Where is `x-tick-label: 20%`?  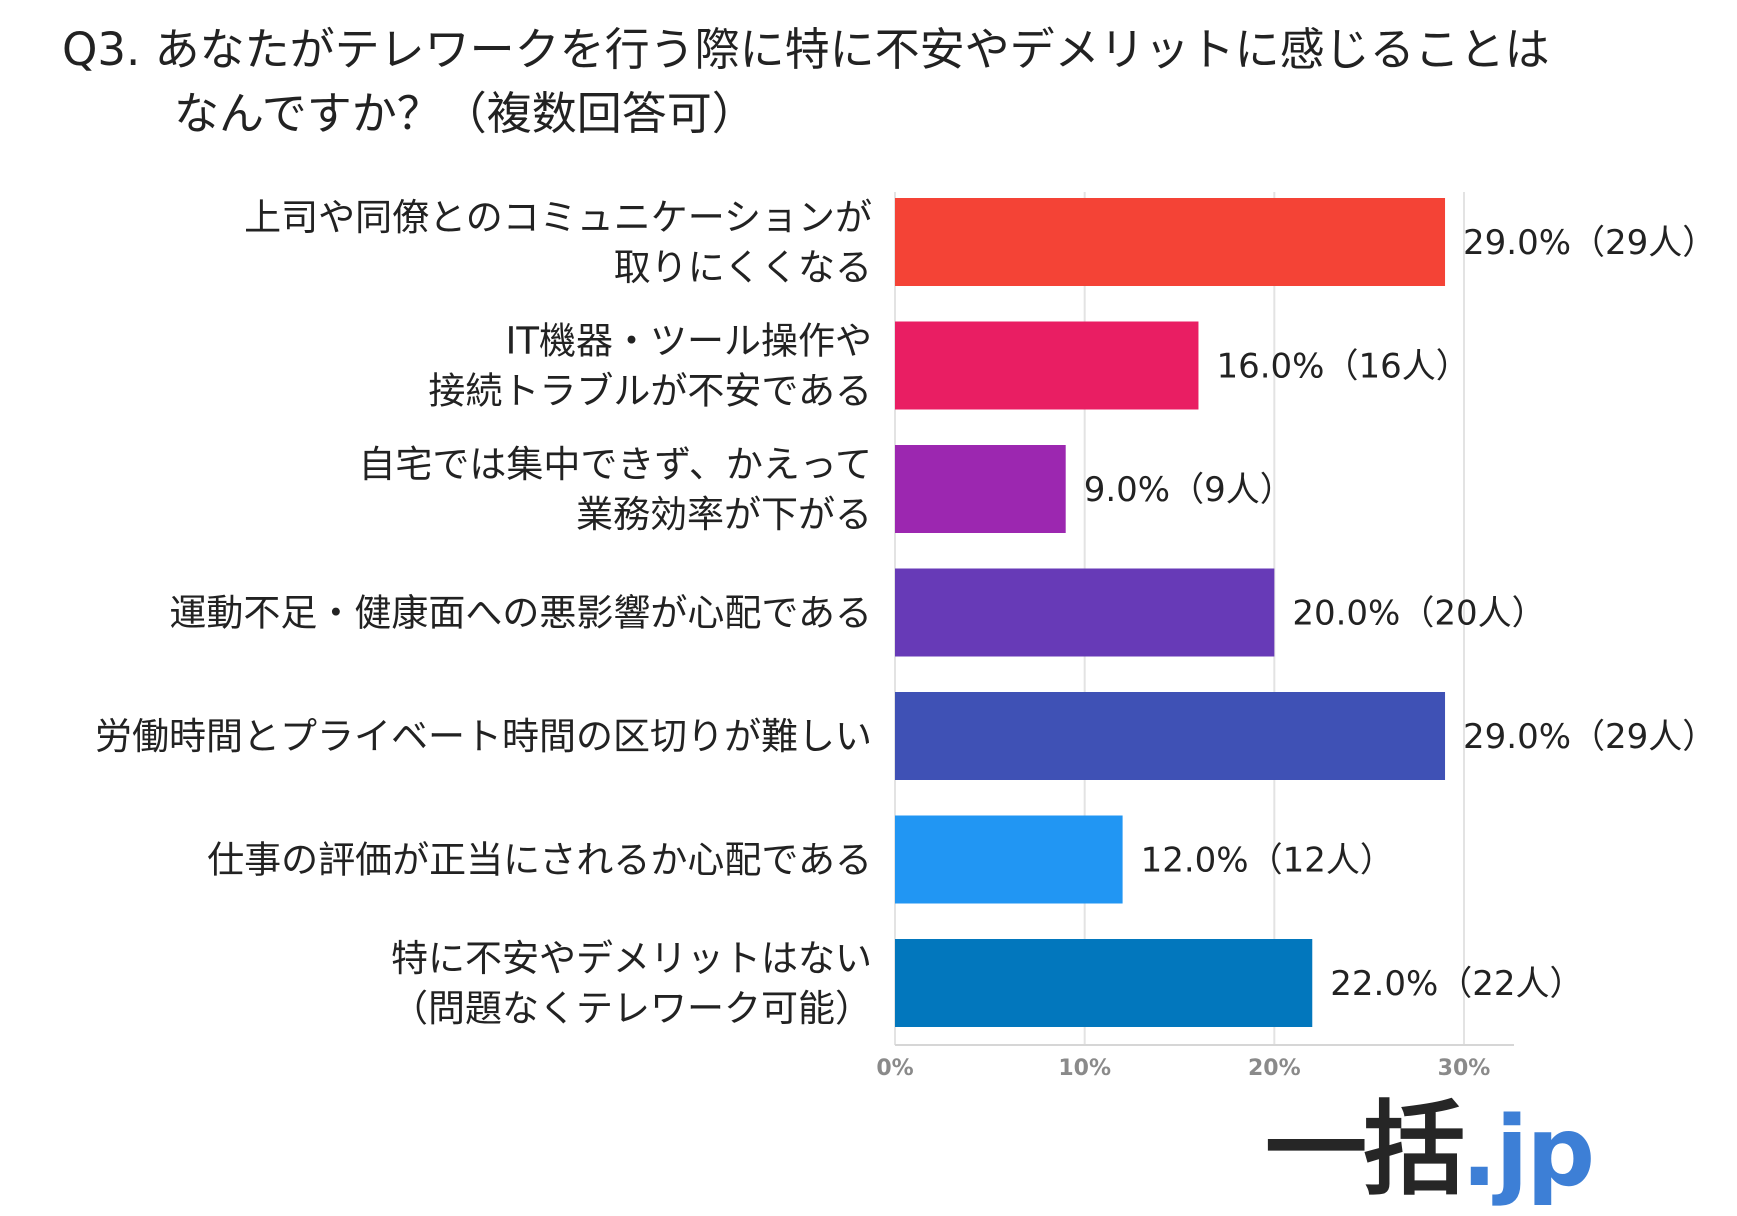 x-tick-label: 20% is located at coordinates (1274, 1068).